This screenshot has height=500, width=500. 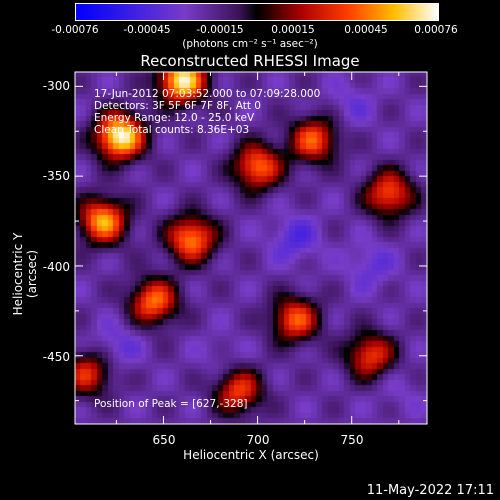 What do you see at coordinates (171, 404) in the screenshot?
I see `peak-position-label: Position of Peak = [627,-328]` at bounding box center [171, 404].